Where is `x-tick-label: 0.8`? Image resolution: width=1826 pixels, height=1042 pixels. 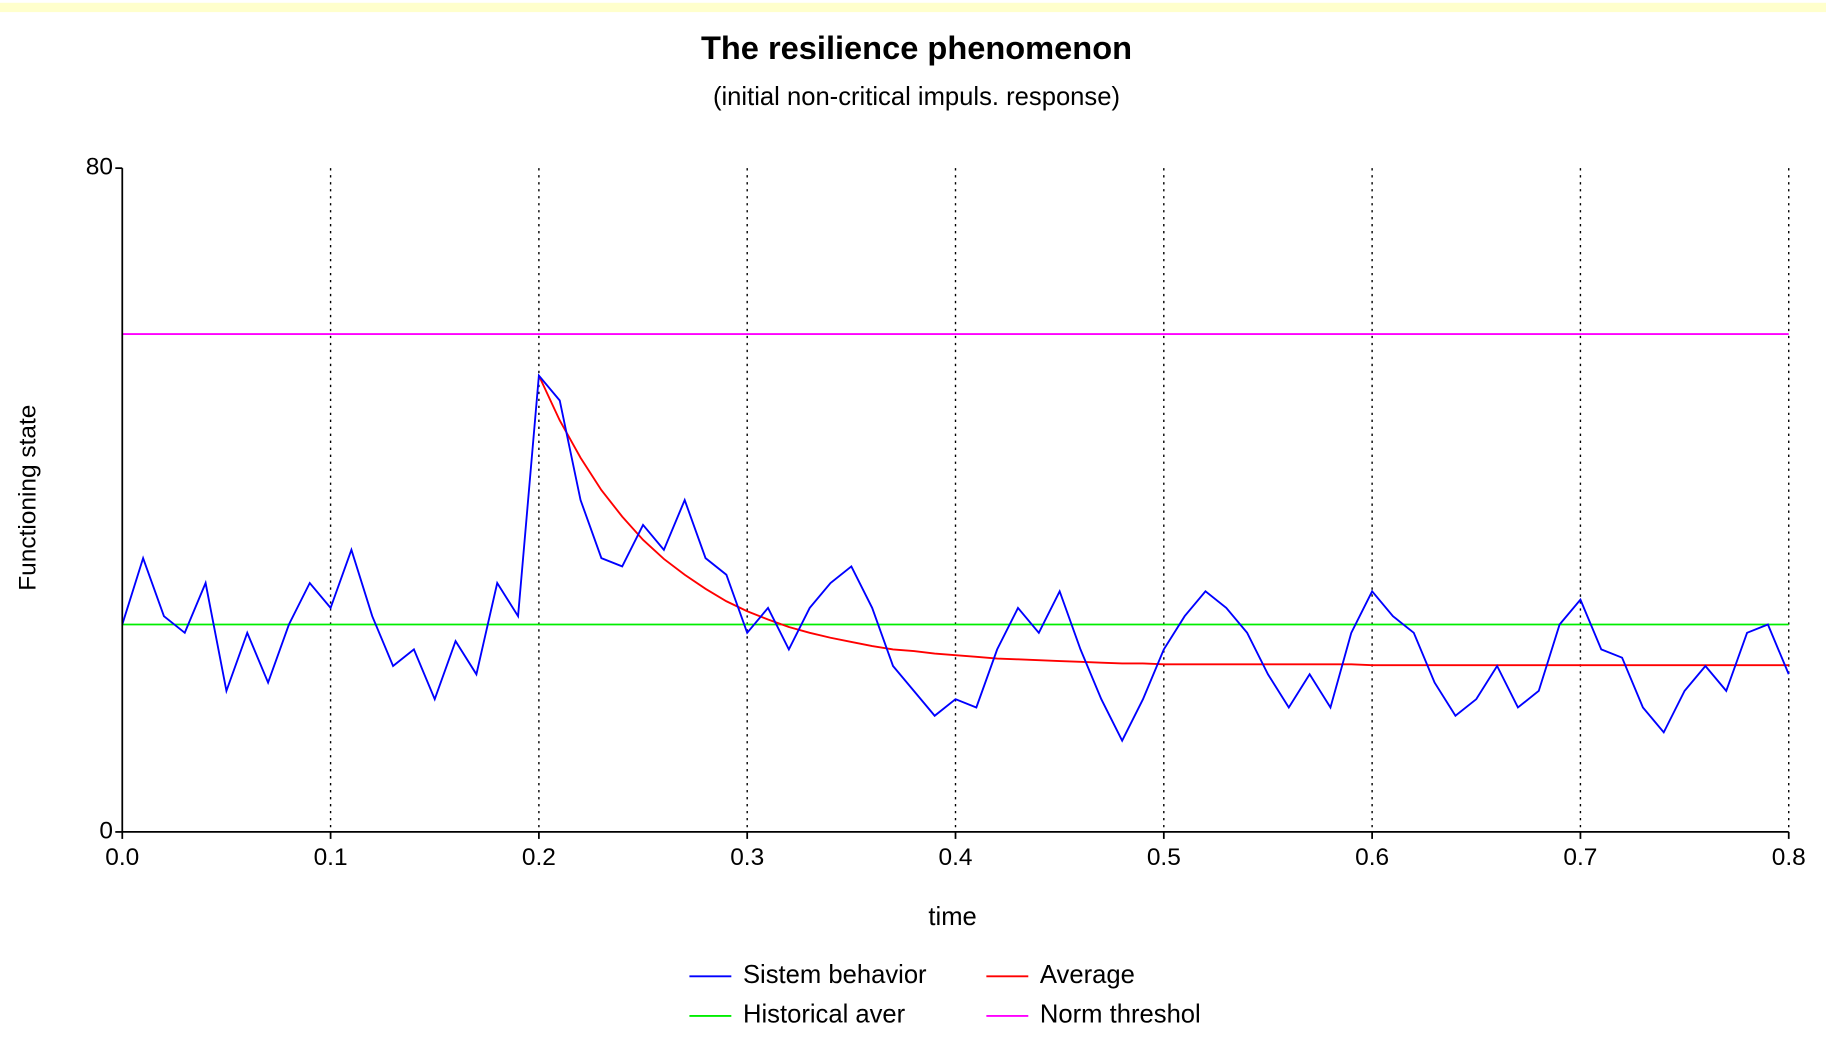
x-tick-label: 0.8 is located at coordinates (1789, 857).